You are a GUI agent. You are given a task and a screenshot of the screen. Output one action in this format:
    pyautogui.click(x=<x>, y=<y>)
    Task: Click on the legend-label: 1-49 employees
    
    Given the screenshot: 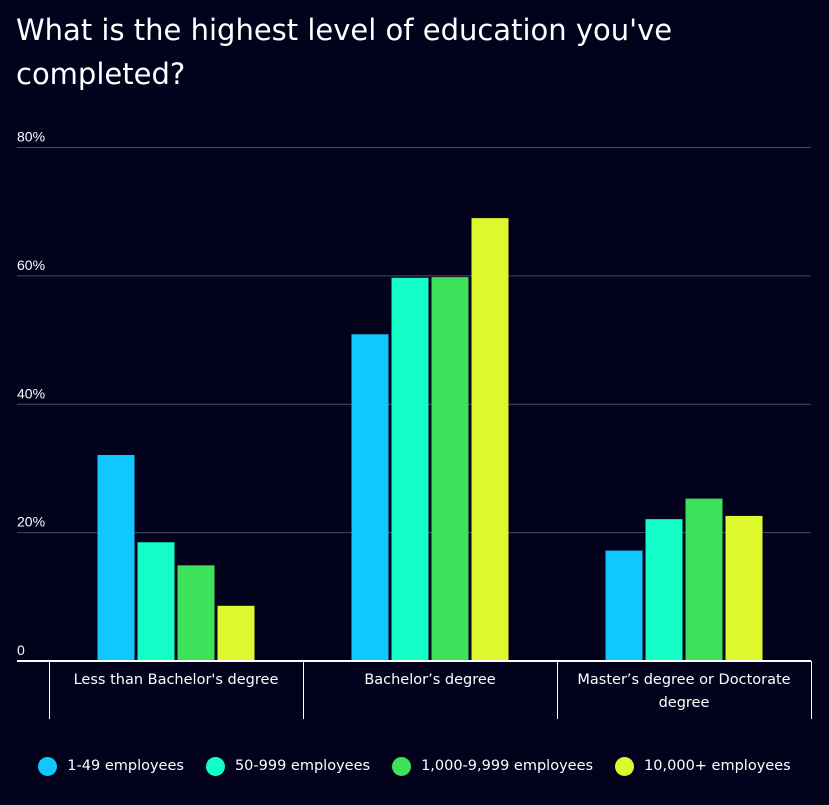 What is the action you would take?
    pyautogui.click(x=125, y=766)
    